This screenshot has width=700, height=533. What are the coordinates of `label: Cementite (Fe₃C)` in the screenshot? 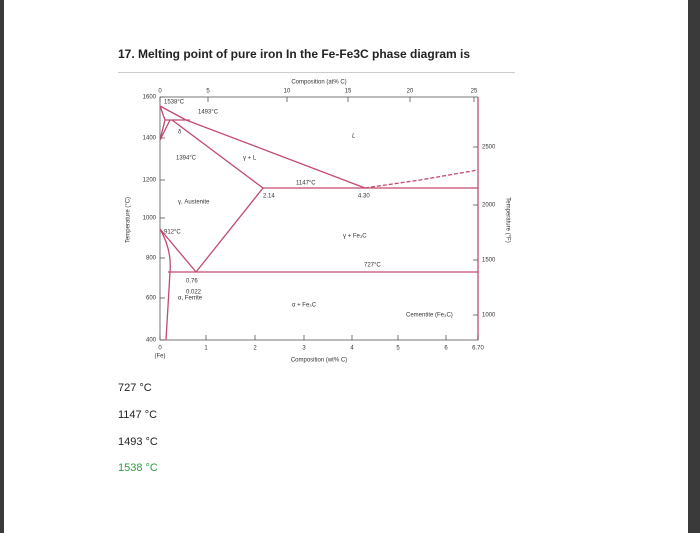 It's located at (429, 316).